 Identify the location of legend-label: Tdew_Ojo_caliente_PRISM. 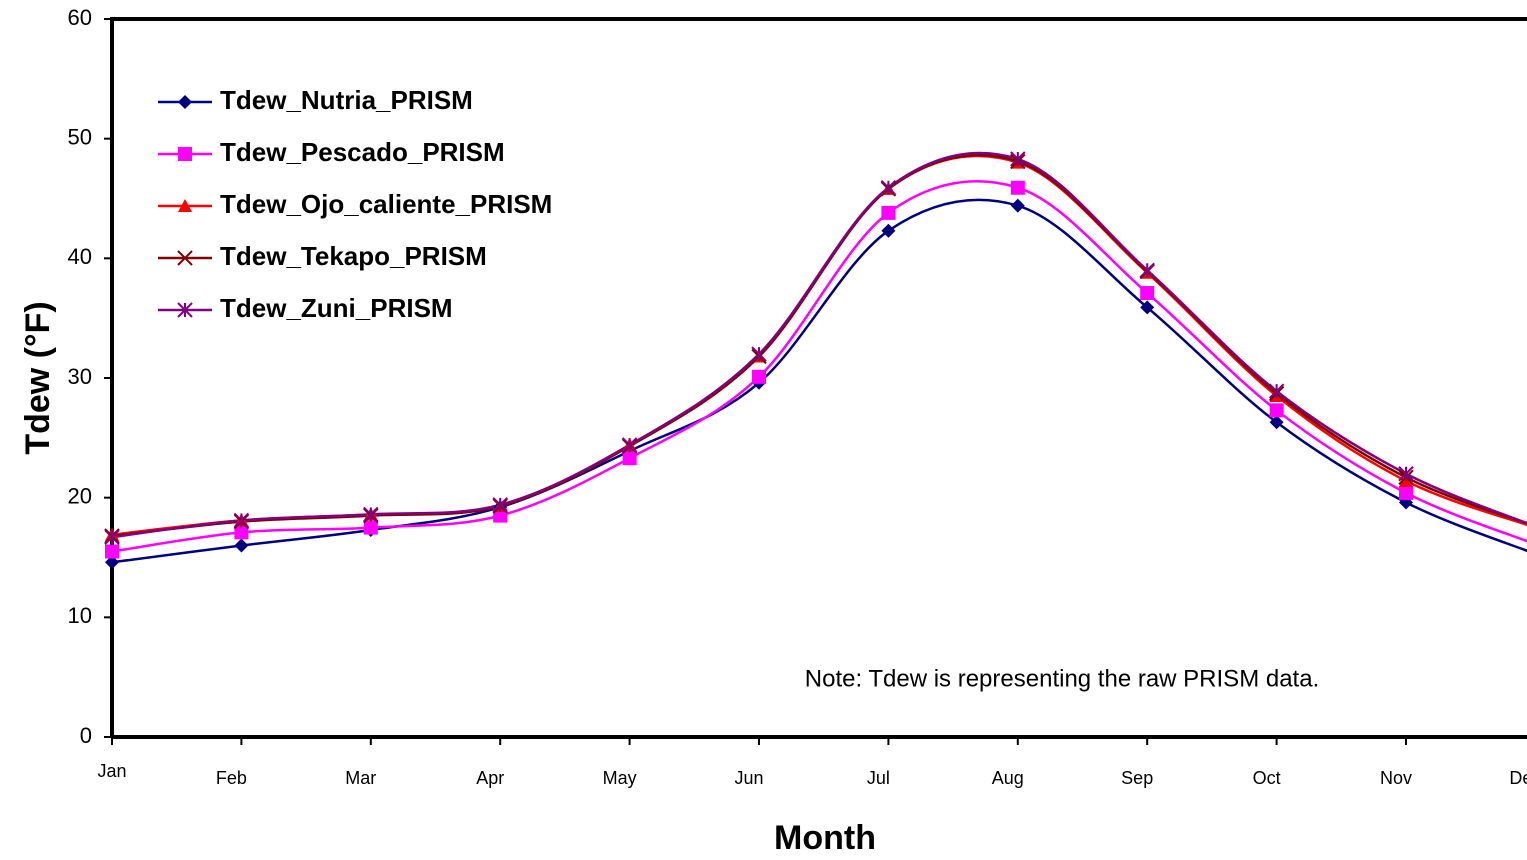
(386, 204).